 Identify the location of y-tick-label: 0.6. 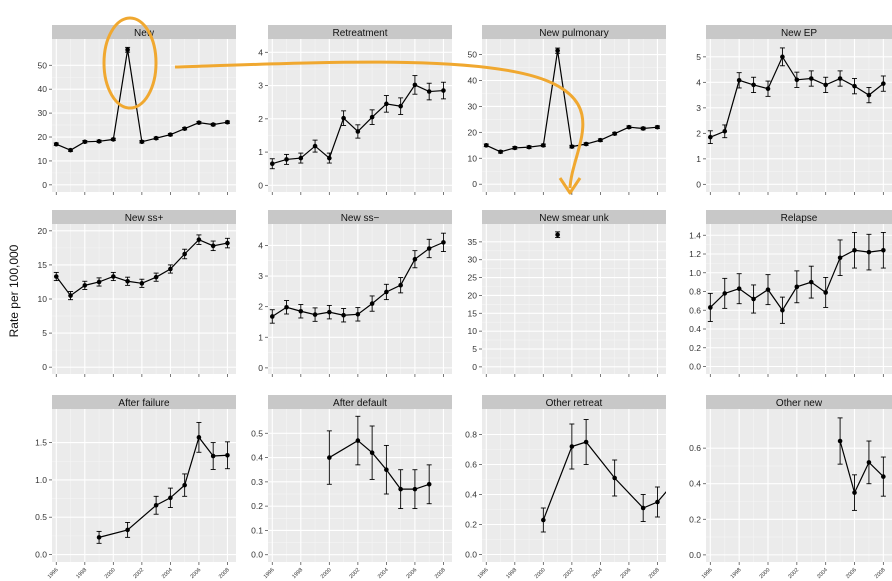
(695, 310).